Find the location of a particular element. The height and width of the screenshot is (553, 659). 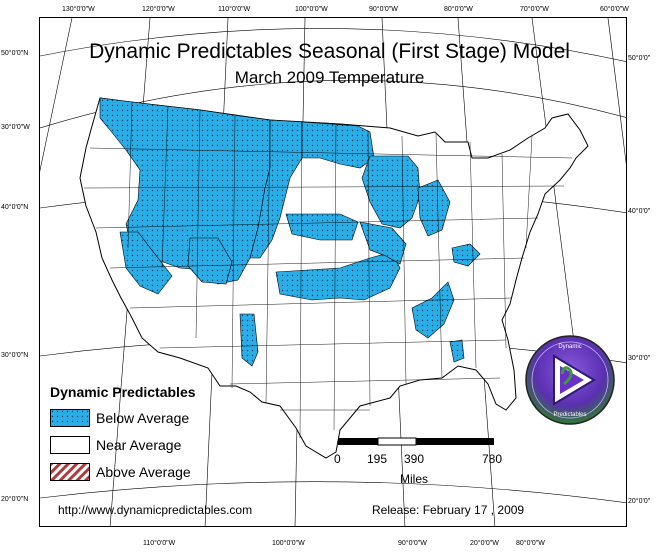

lon-tick-top: 100°0'0"W is located at coordinates (311, 9).